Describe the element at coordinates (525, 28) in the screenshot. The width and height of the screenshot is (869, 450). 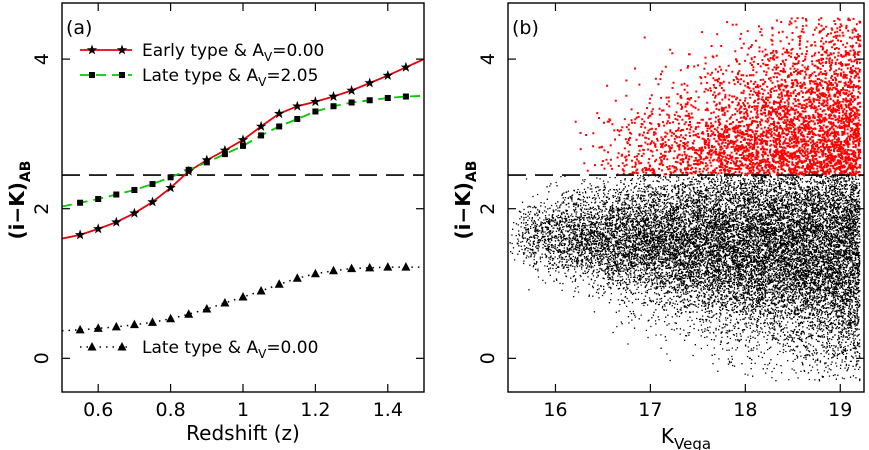
I see `panel-b-label: (b)` at that location.